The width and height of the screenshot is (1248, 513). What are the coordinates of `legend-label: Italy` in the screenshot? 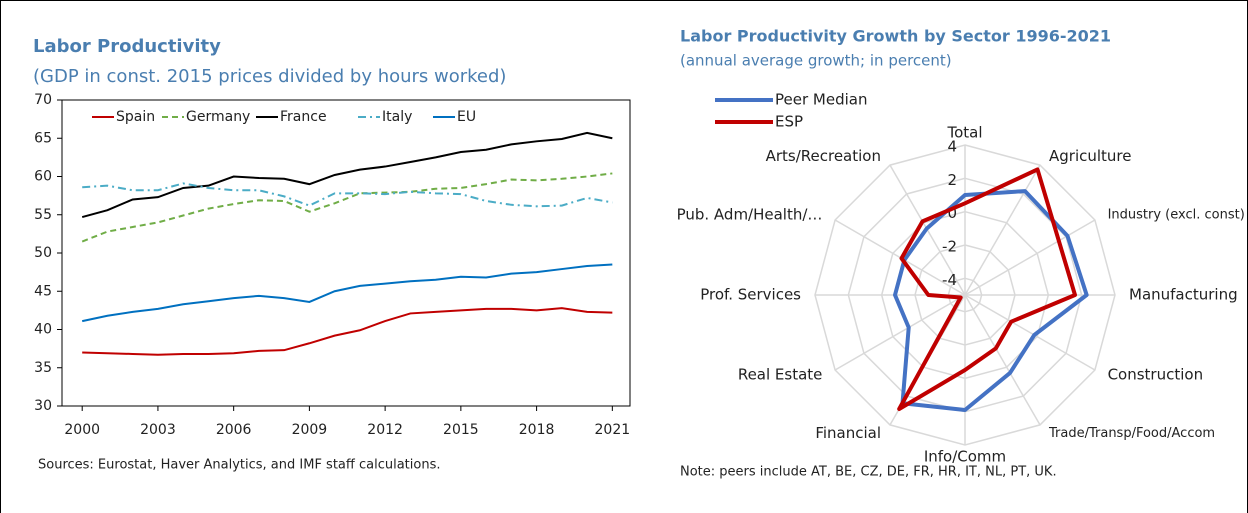 It's located at (397, 117).